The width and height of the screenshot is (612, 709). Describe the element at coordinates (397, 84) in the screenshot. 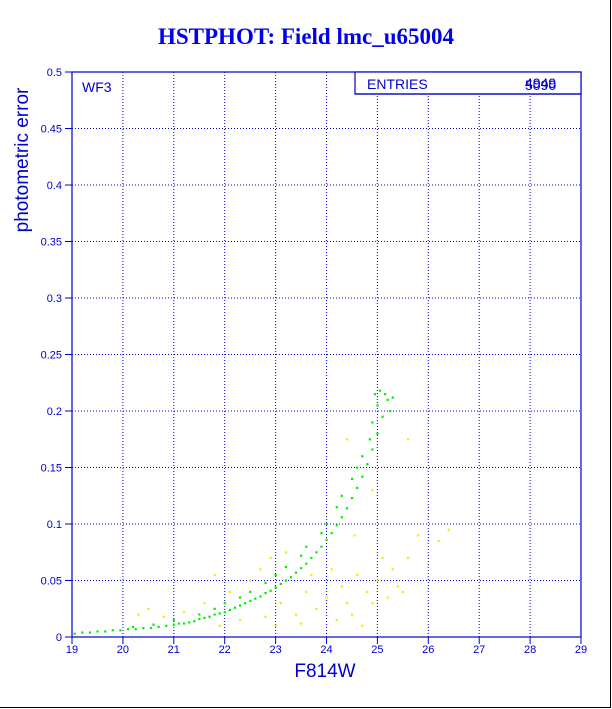

I see `stats-entries-label: ENTRIES` at that location.